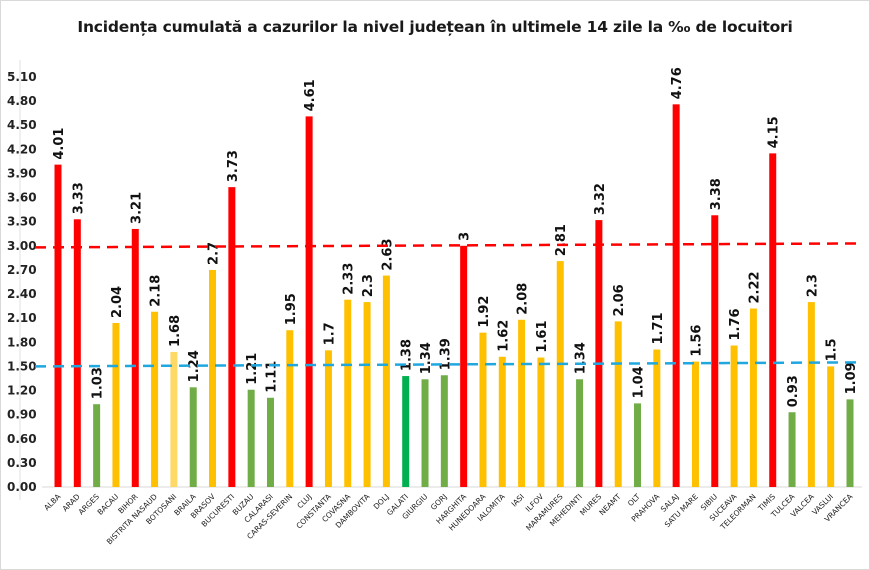  I want to click on data-label: 2.04, so click(117, 302).